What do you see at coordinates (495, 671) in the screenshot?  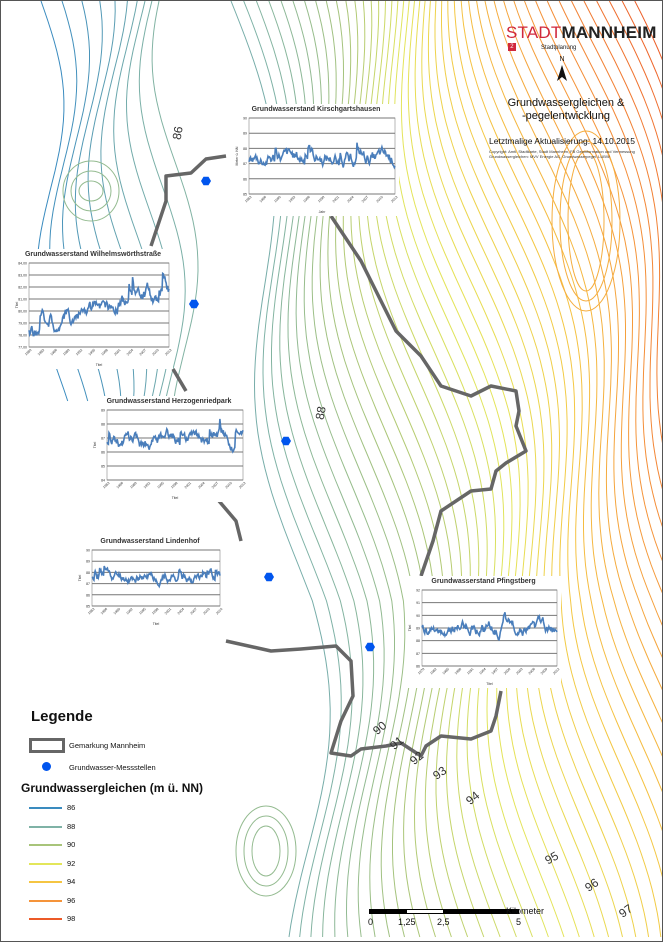 I see `x-tick-label: 1997` at bounding box center [495, 671].